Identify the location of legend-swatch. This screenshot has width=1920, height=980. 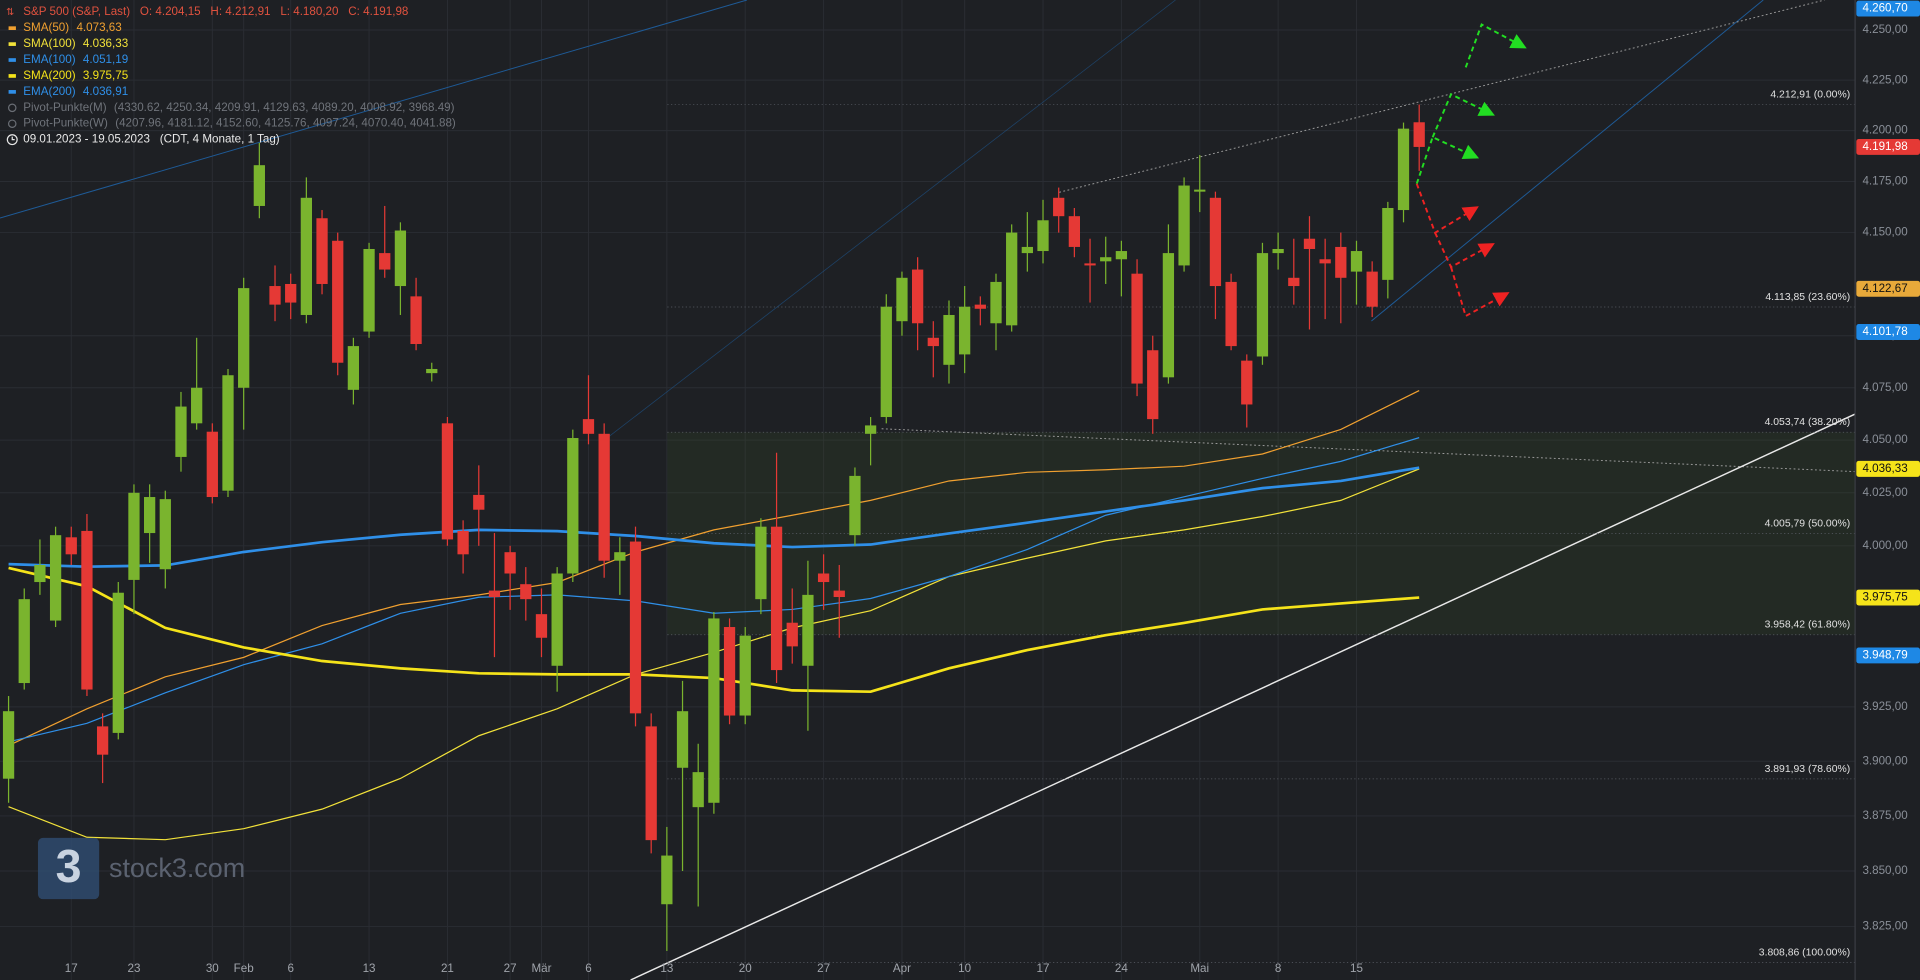
(12, 28).